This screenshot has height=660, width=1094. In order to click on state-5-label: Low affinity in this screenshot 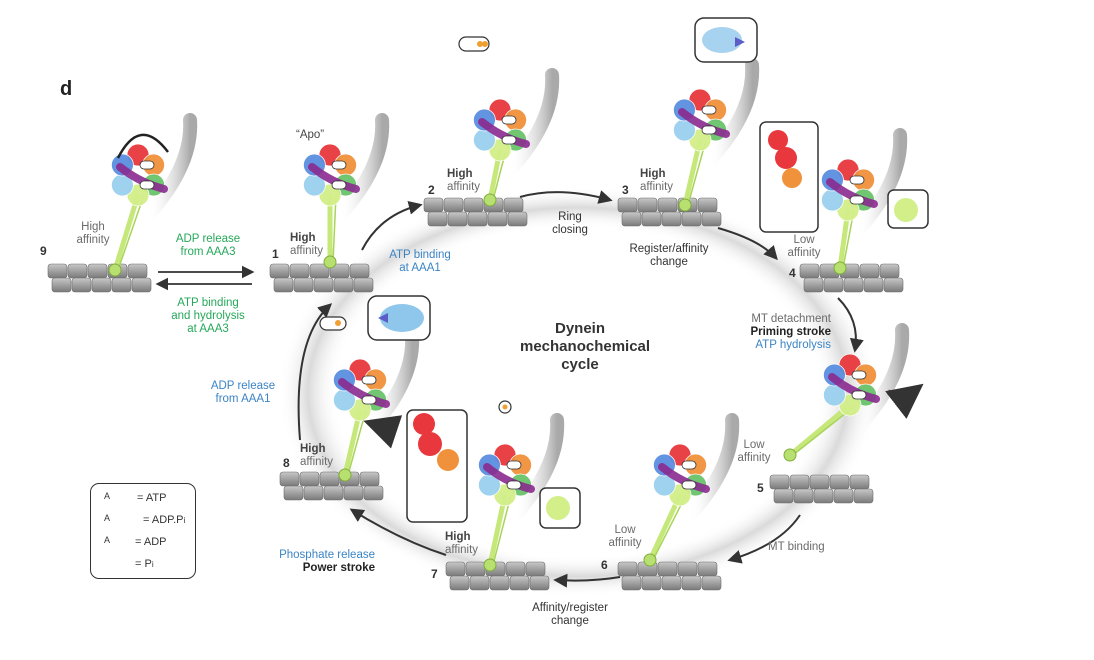, I will do `click(754, 452)`.